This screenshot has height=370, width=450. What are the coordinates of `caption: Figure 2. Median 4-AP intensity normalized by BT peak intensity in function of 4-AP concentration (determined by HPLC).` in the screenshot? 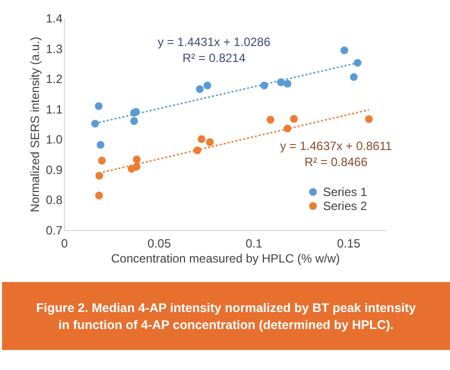 It's located at (226, 316).